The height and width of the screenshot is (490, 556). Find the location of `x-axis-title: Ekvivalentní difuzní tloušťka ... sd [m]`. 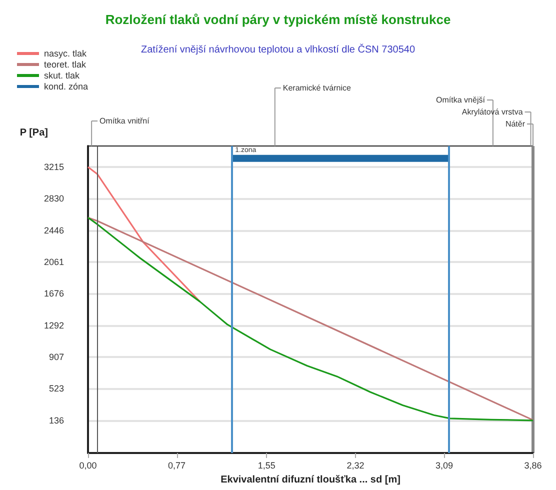

x-axis-title: Ekvivalentní difuzní tloušťka ... sd [m] is located at coordinates (310, 480).